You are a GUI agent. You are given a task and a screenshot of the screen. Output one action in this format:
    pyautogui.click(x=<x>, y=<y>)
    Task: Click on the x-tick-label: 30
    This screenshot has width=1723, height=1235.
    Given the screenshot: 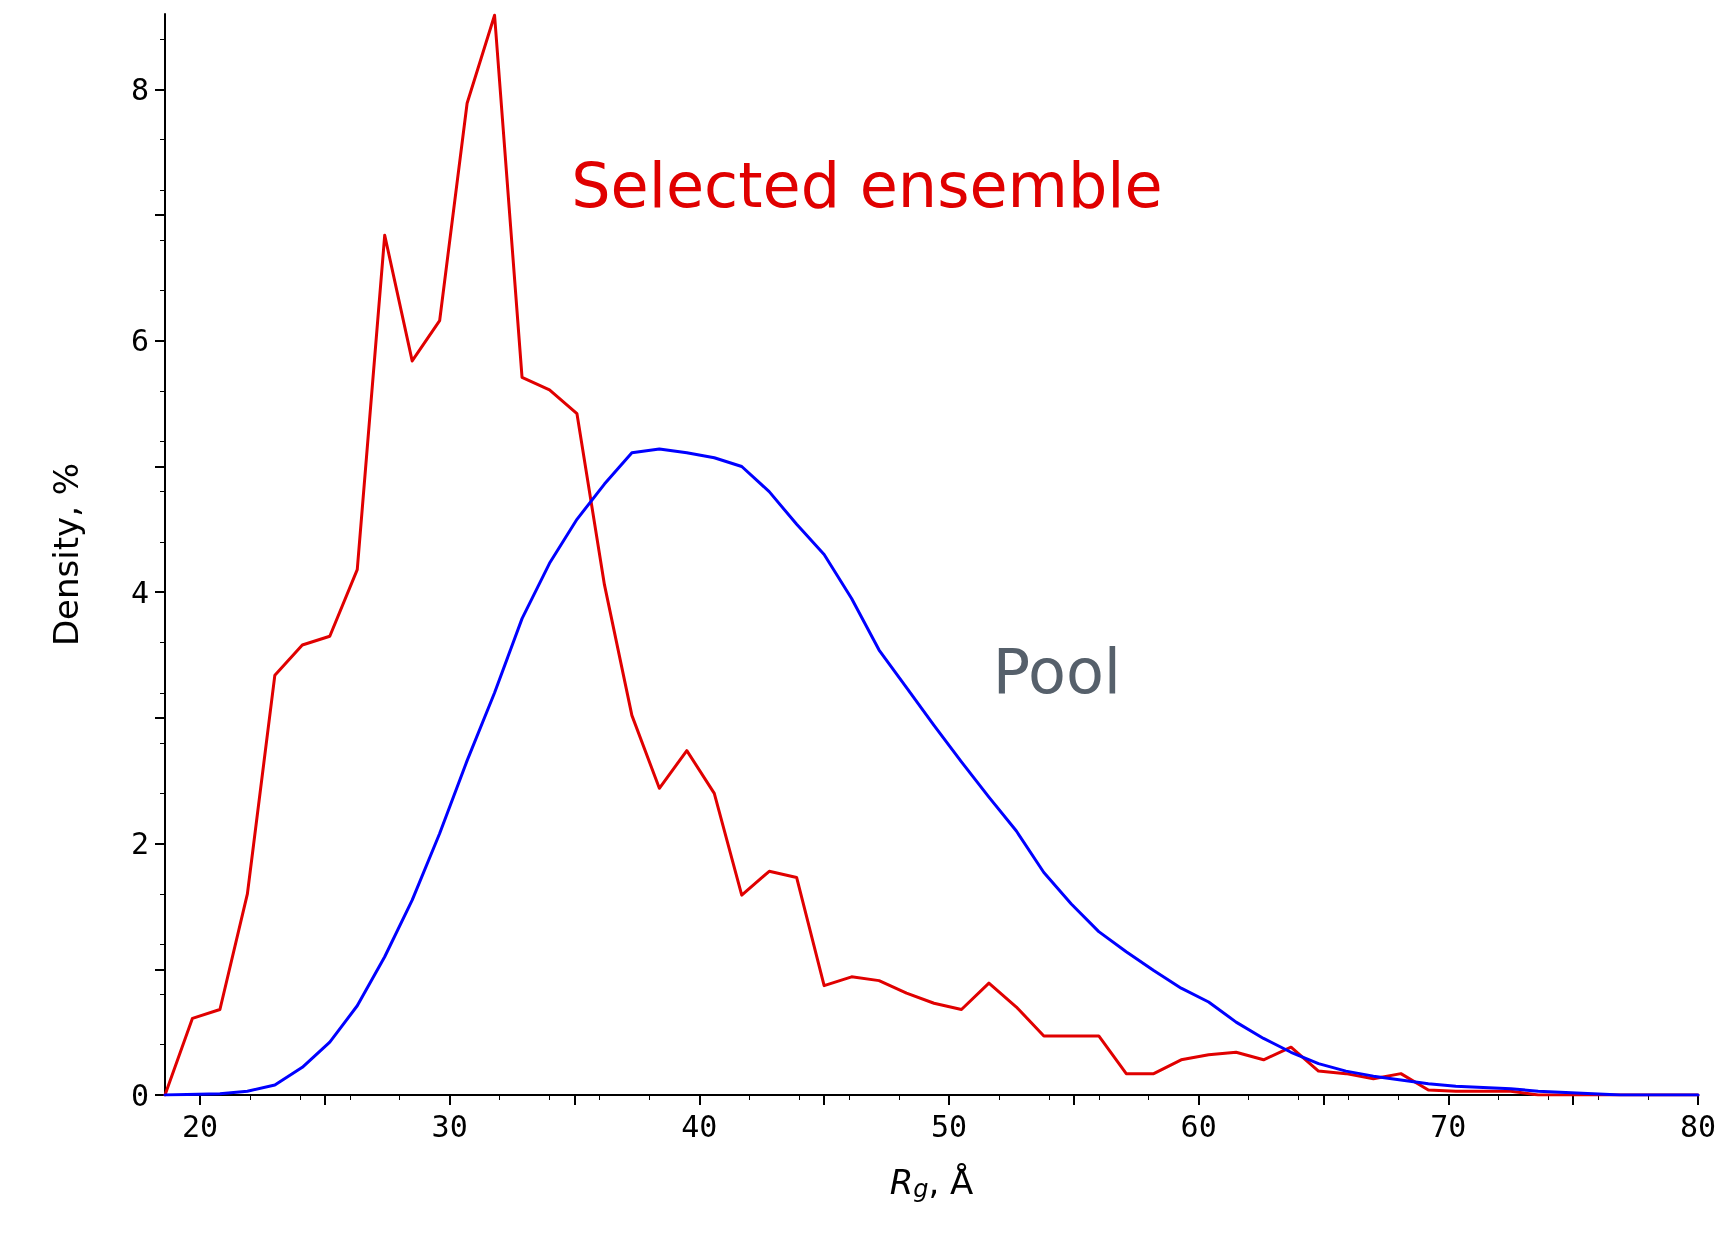 What is the action you would take?
    pyautogui.click(x=449, y=1126)
    